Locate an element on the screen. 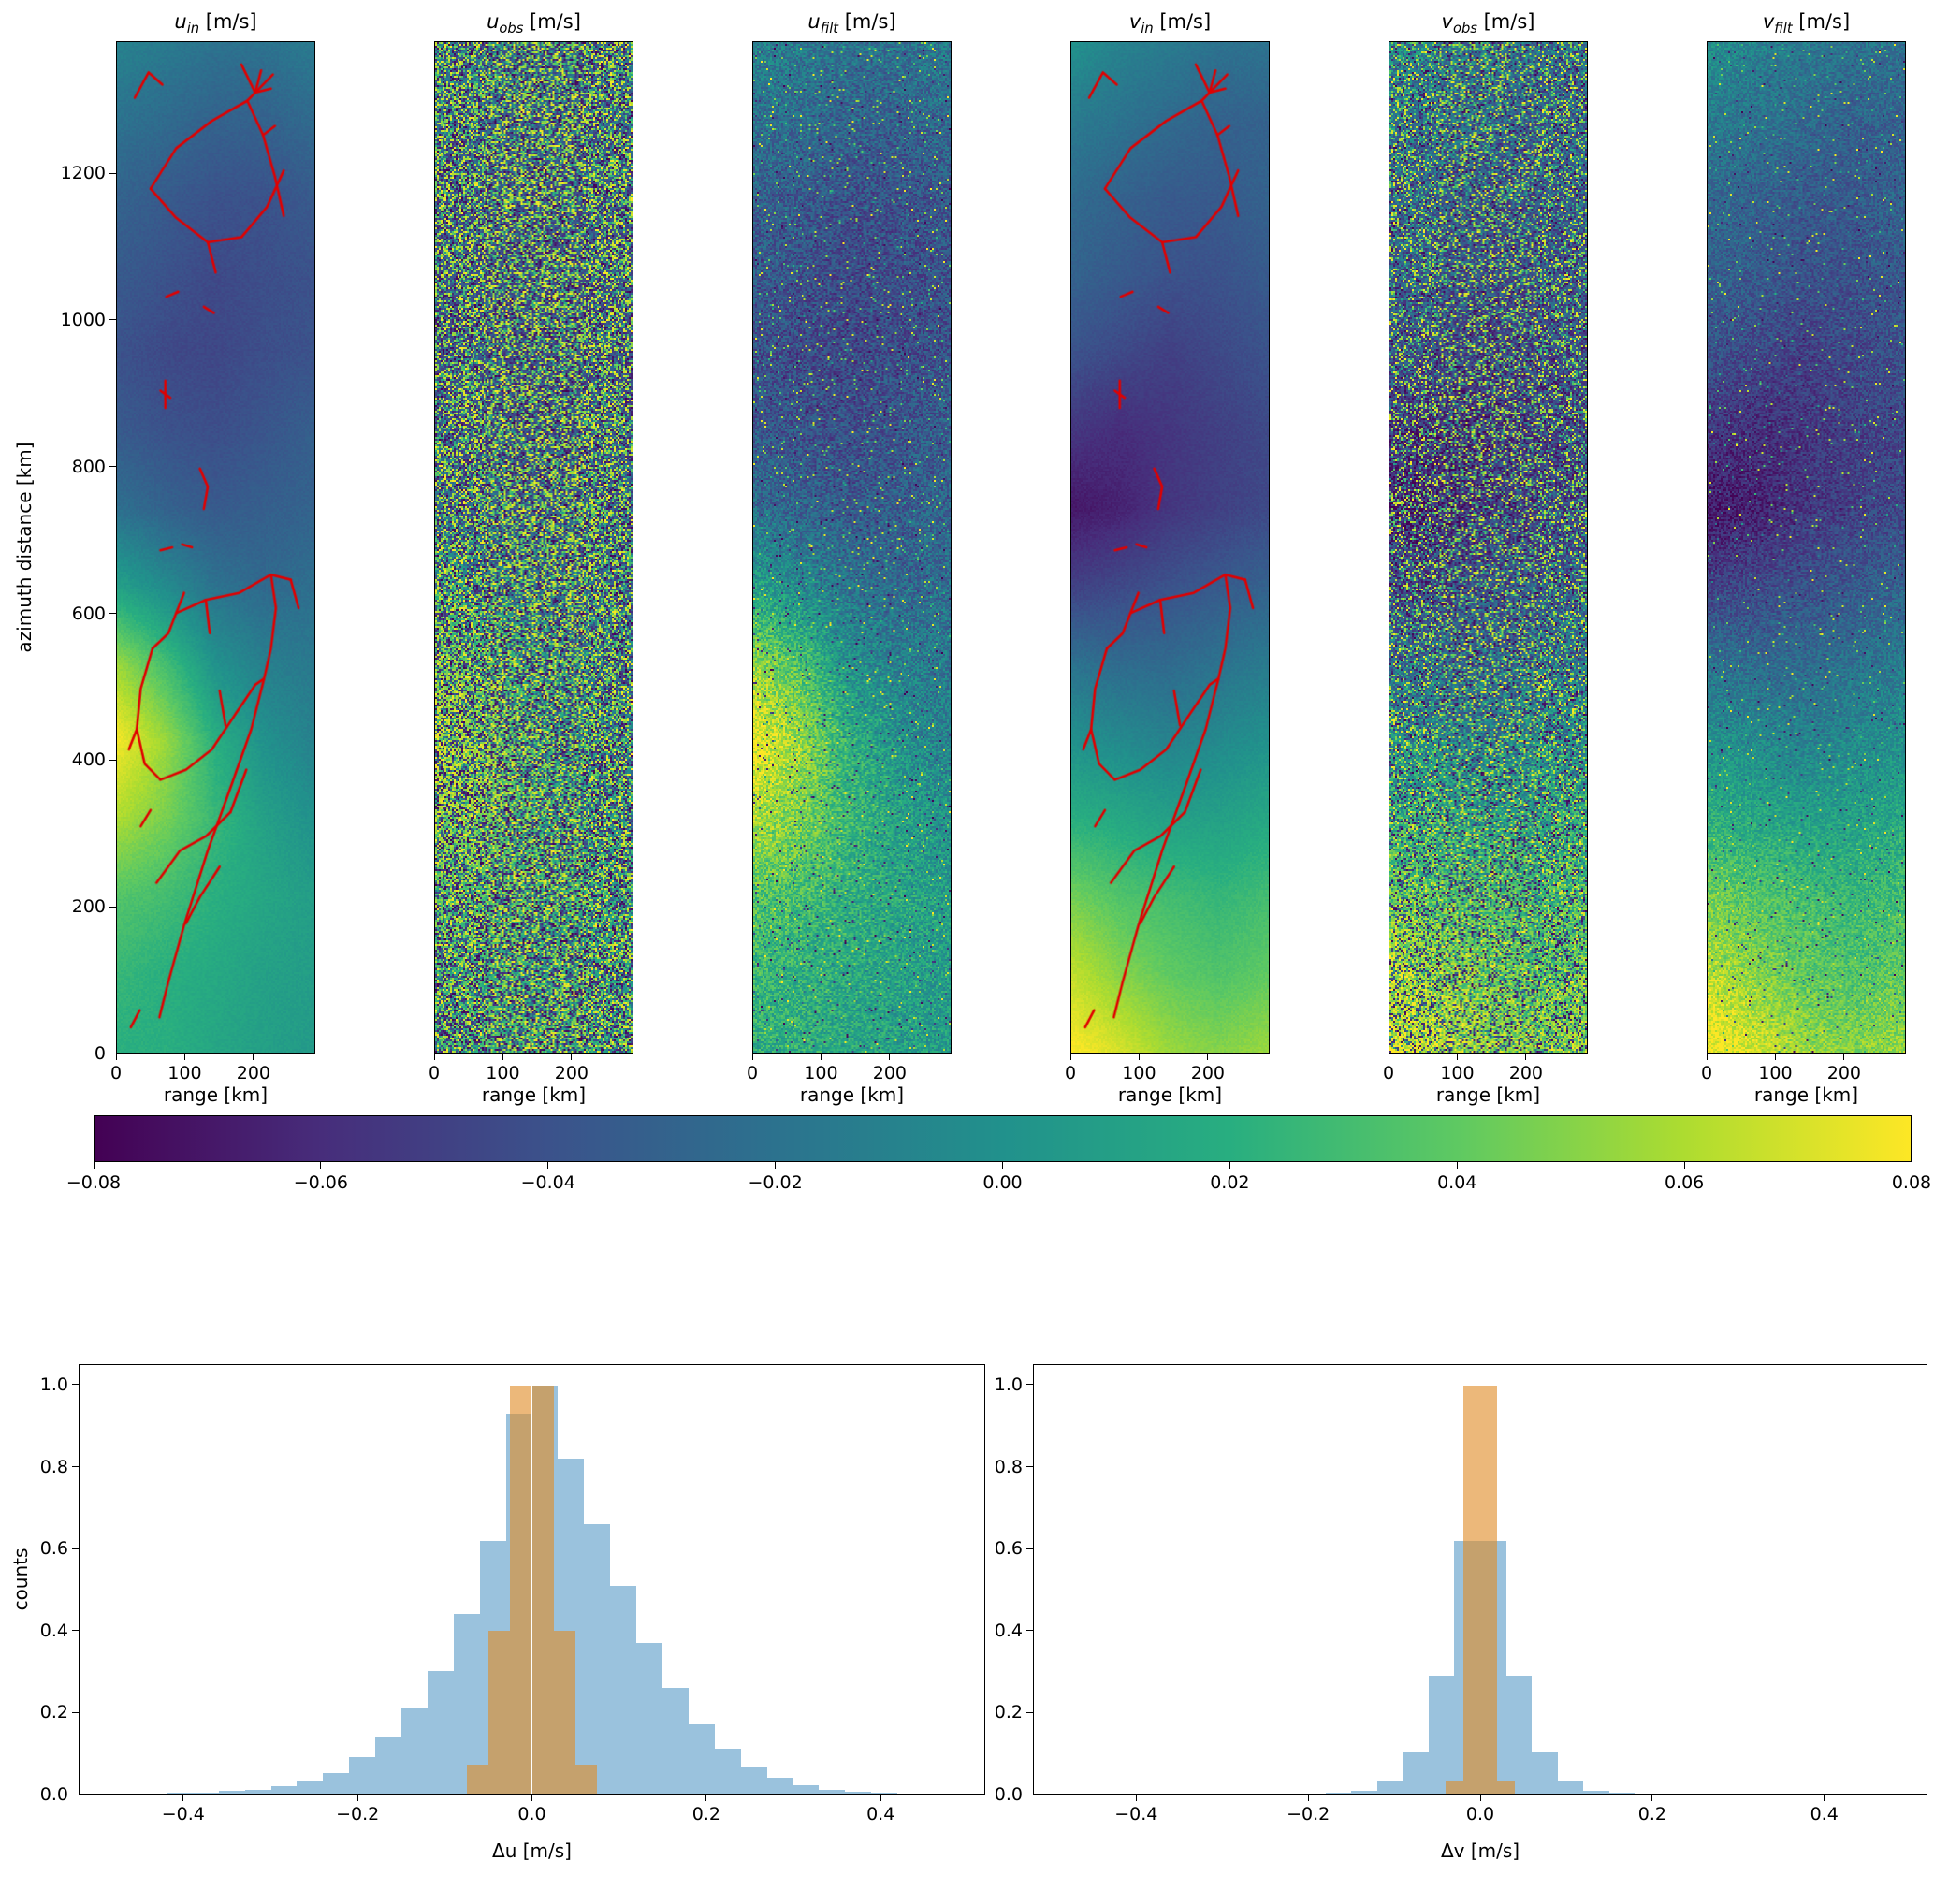 This screenshot has height=1904, width=1934. colorbar-ticks: −0.08 −0.06 −0.04 −0.02 0.00 0.02 0.04 0.06 0.08 is located at coordinates (999, 1182).